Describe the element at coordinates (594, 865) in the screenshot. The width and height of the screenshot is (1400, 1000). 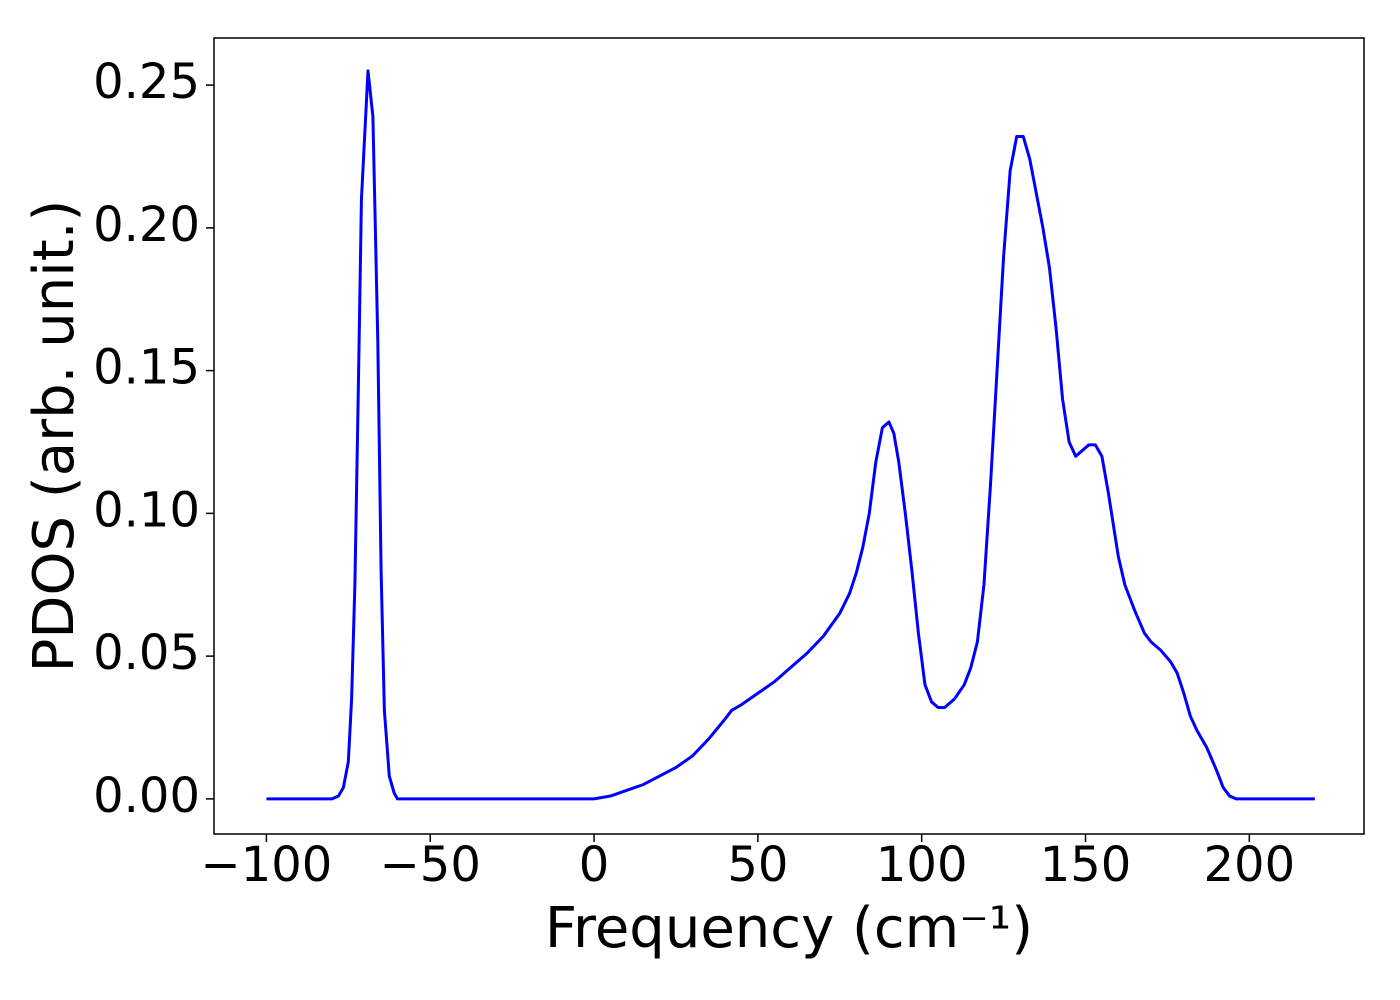
I see `x-tick-label: 0` at that location.